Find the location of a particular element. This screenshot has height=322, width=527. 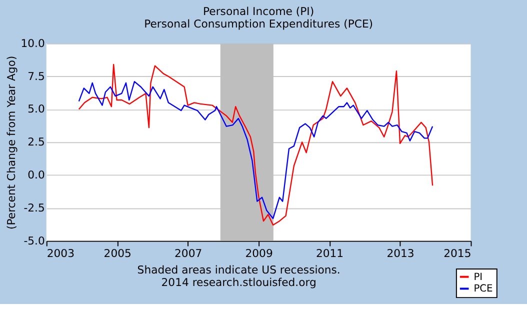

x-tick-label: 2009 is located at coordinates (259, 253).